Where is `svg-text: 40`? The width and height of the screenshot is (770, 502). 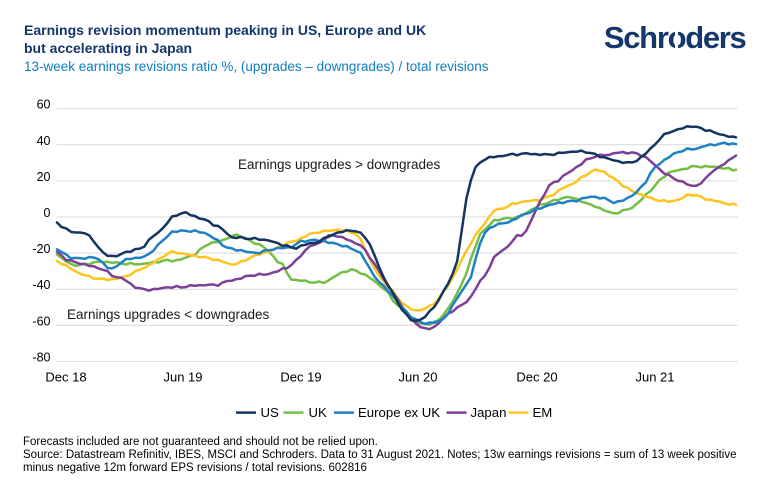
svg-text: 40 is located at coordinates (44, 141).